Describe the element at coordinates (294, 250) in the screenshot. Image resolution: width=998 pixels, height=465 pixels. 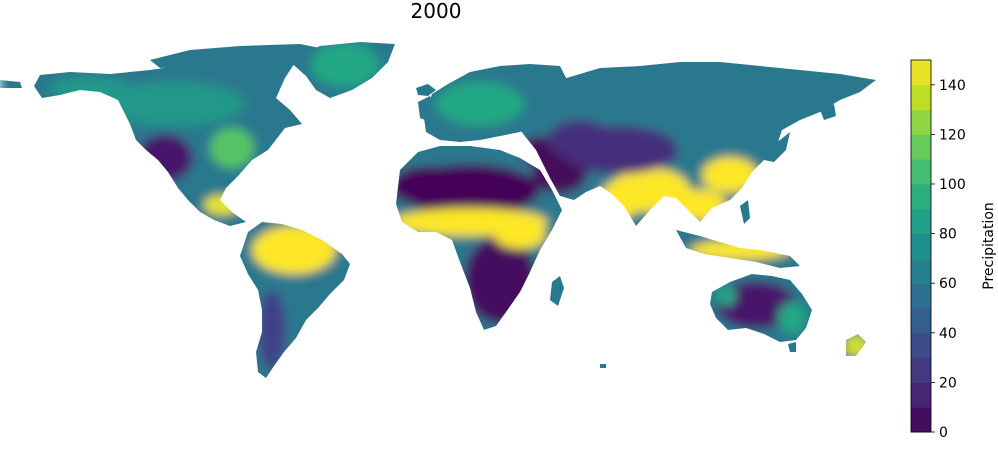
I see `region-amazon-basin` at that location.